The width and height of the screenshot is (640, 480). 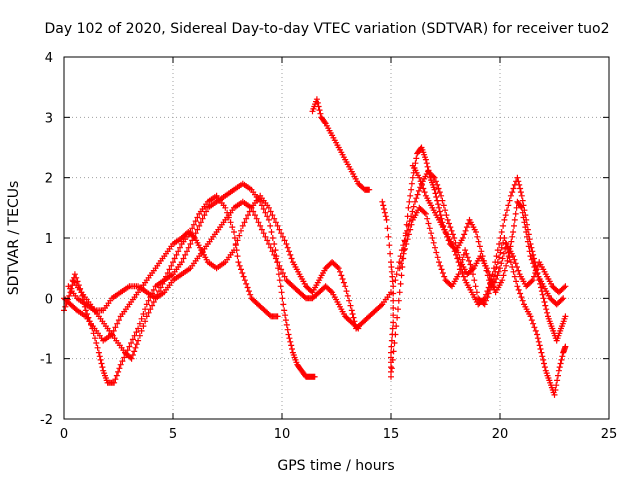 What do you see at coordinates (64, 434) in the screenshot?
I see `x-tick-label: 0` at bounding box center [64, 434].